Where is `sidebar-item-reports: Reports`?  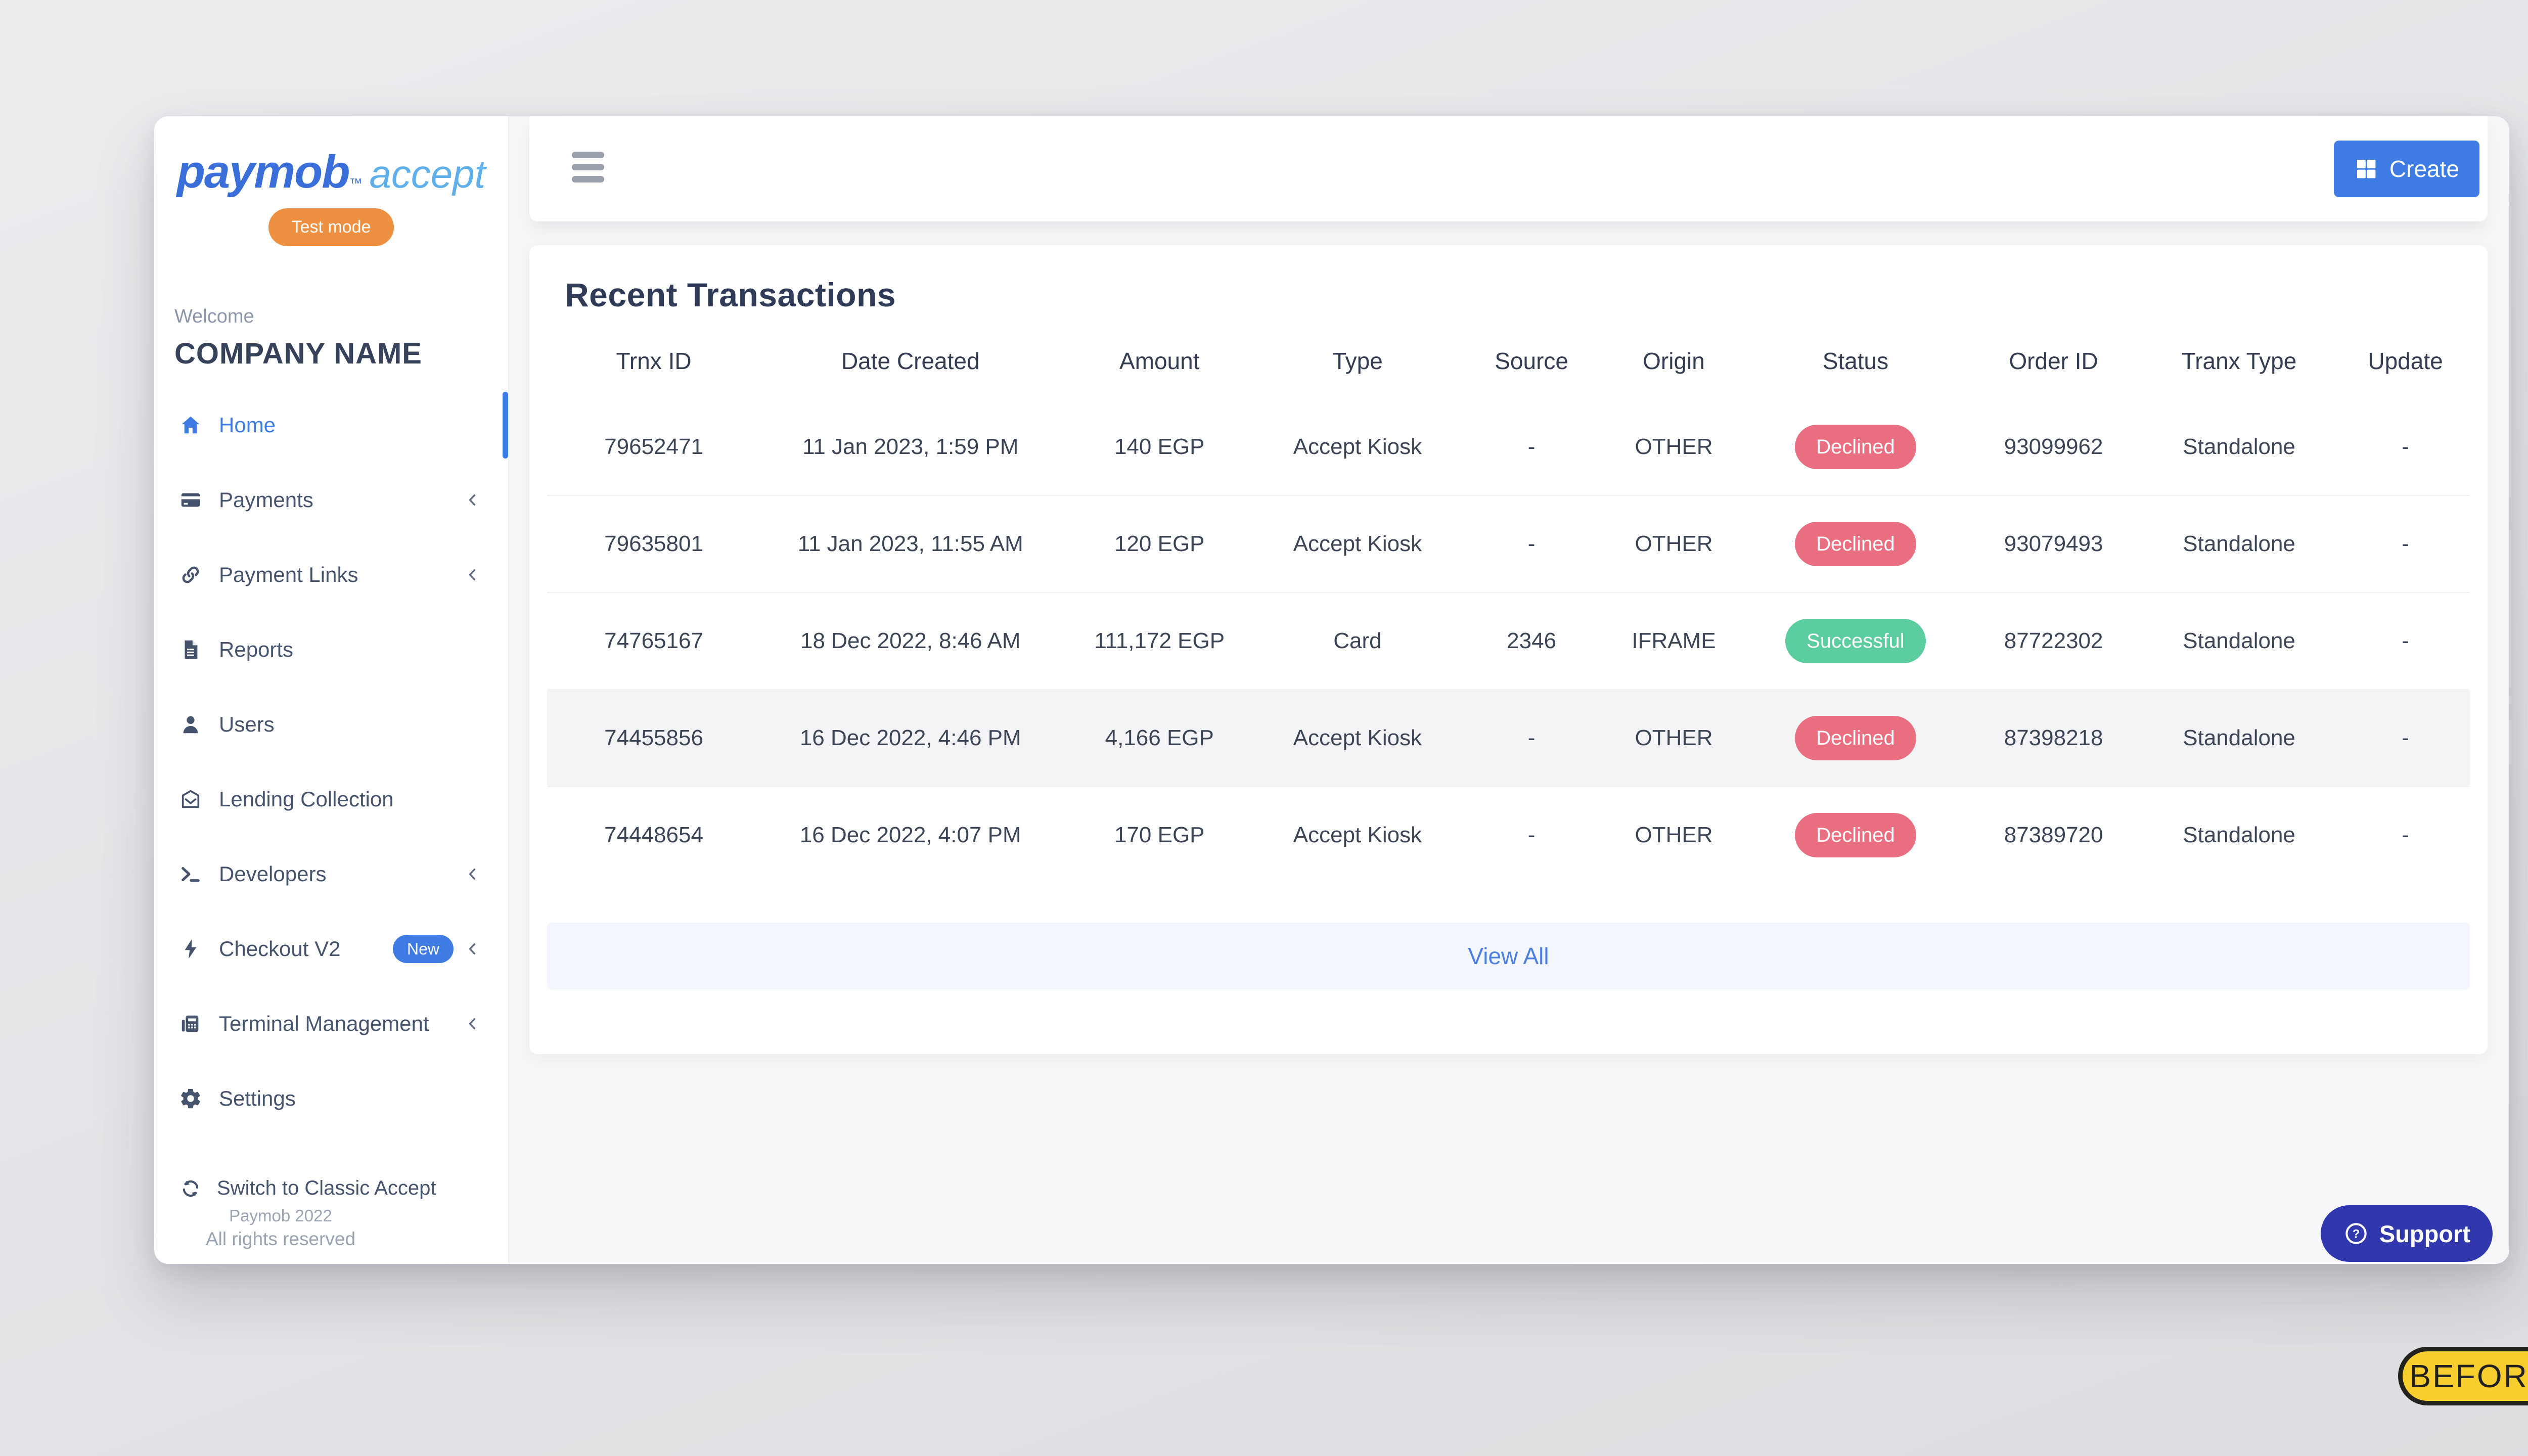 sidebar-item-reports: Reports is located at coordinates (331, 649).